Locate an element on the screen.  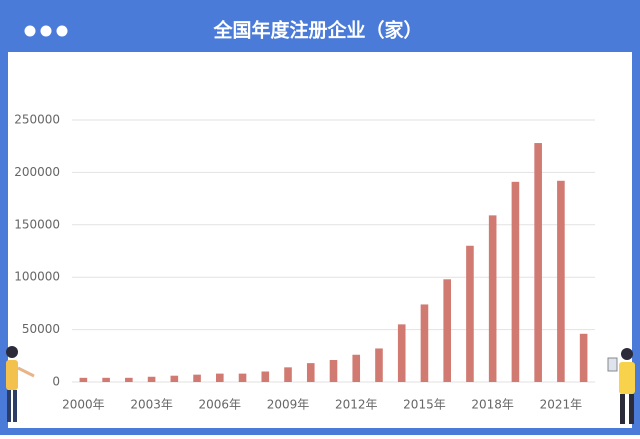
x-tick-label: 2003年 is located at coordinates (151, 405).